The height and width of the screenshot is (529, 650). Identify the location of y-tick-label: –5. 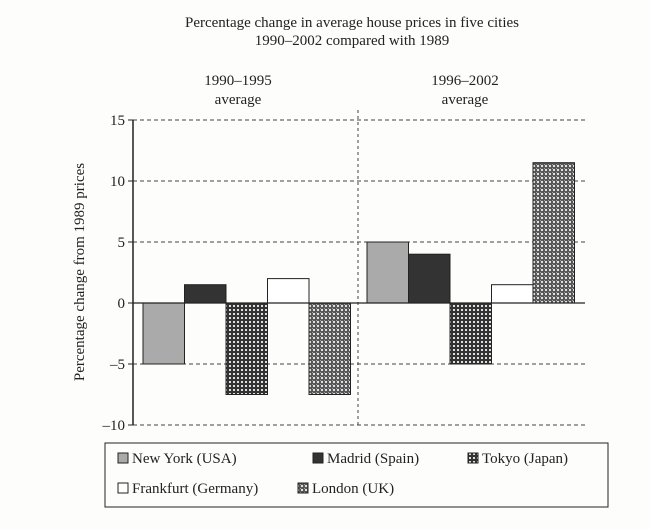
(117, 365).